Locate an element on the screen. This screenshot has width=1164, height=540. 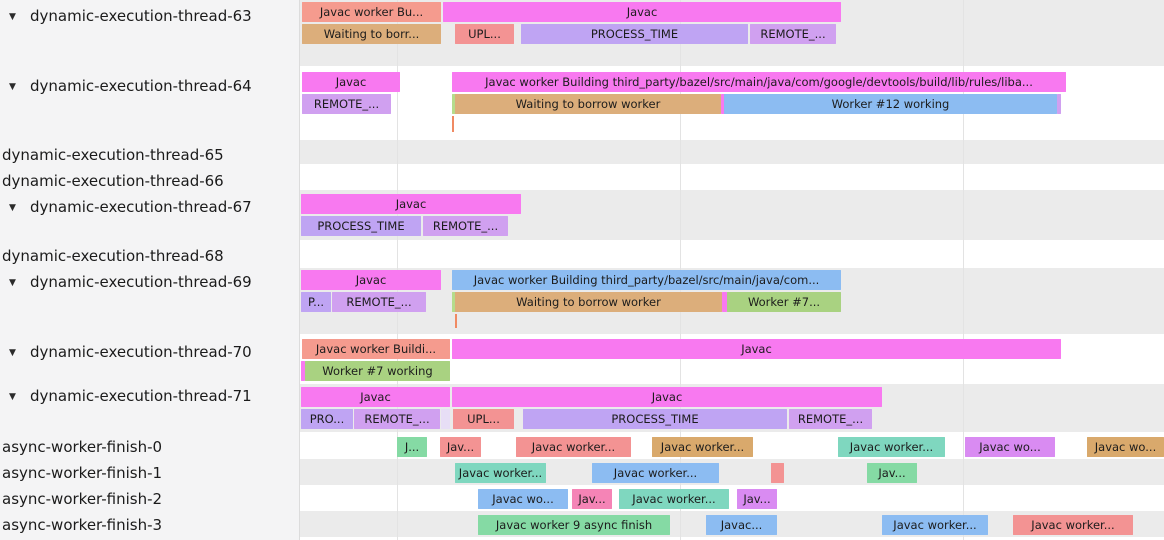
thread-name-label: dynamic-execution-thread-64 is located at coordinates (141, 86).